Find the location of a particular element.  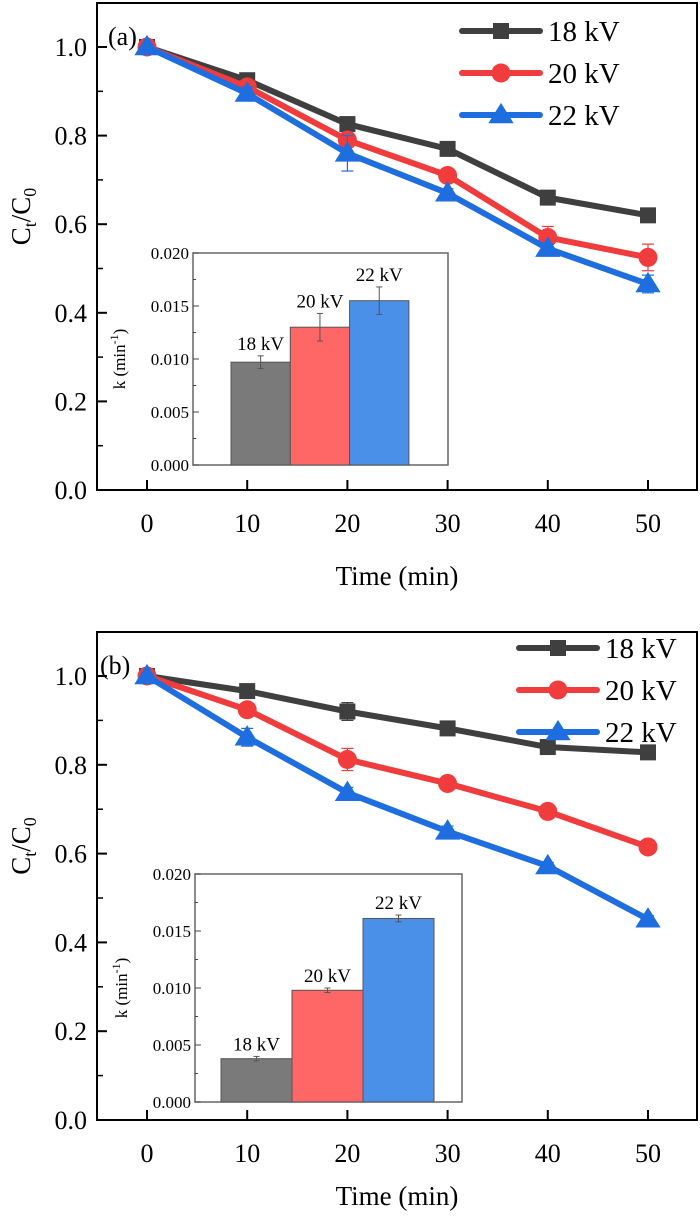

inset-y-axis-title: k (min-1) is located at coordinates (118, 359).